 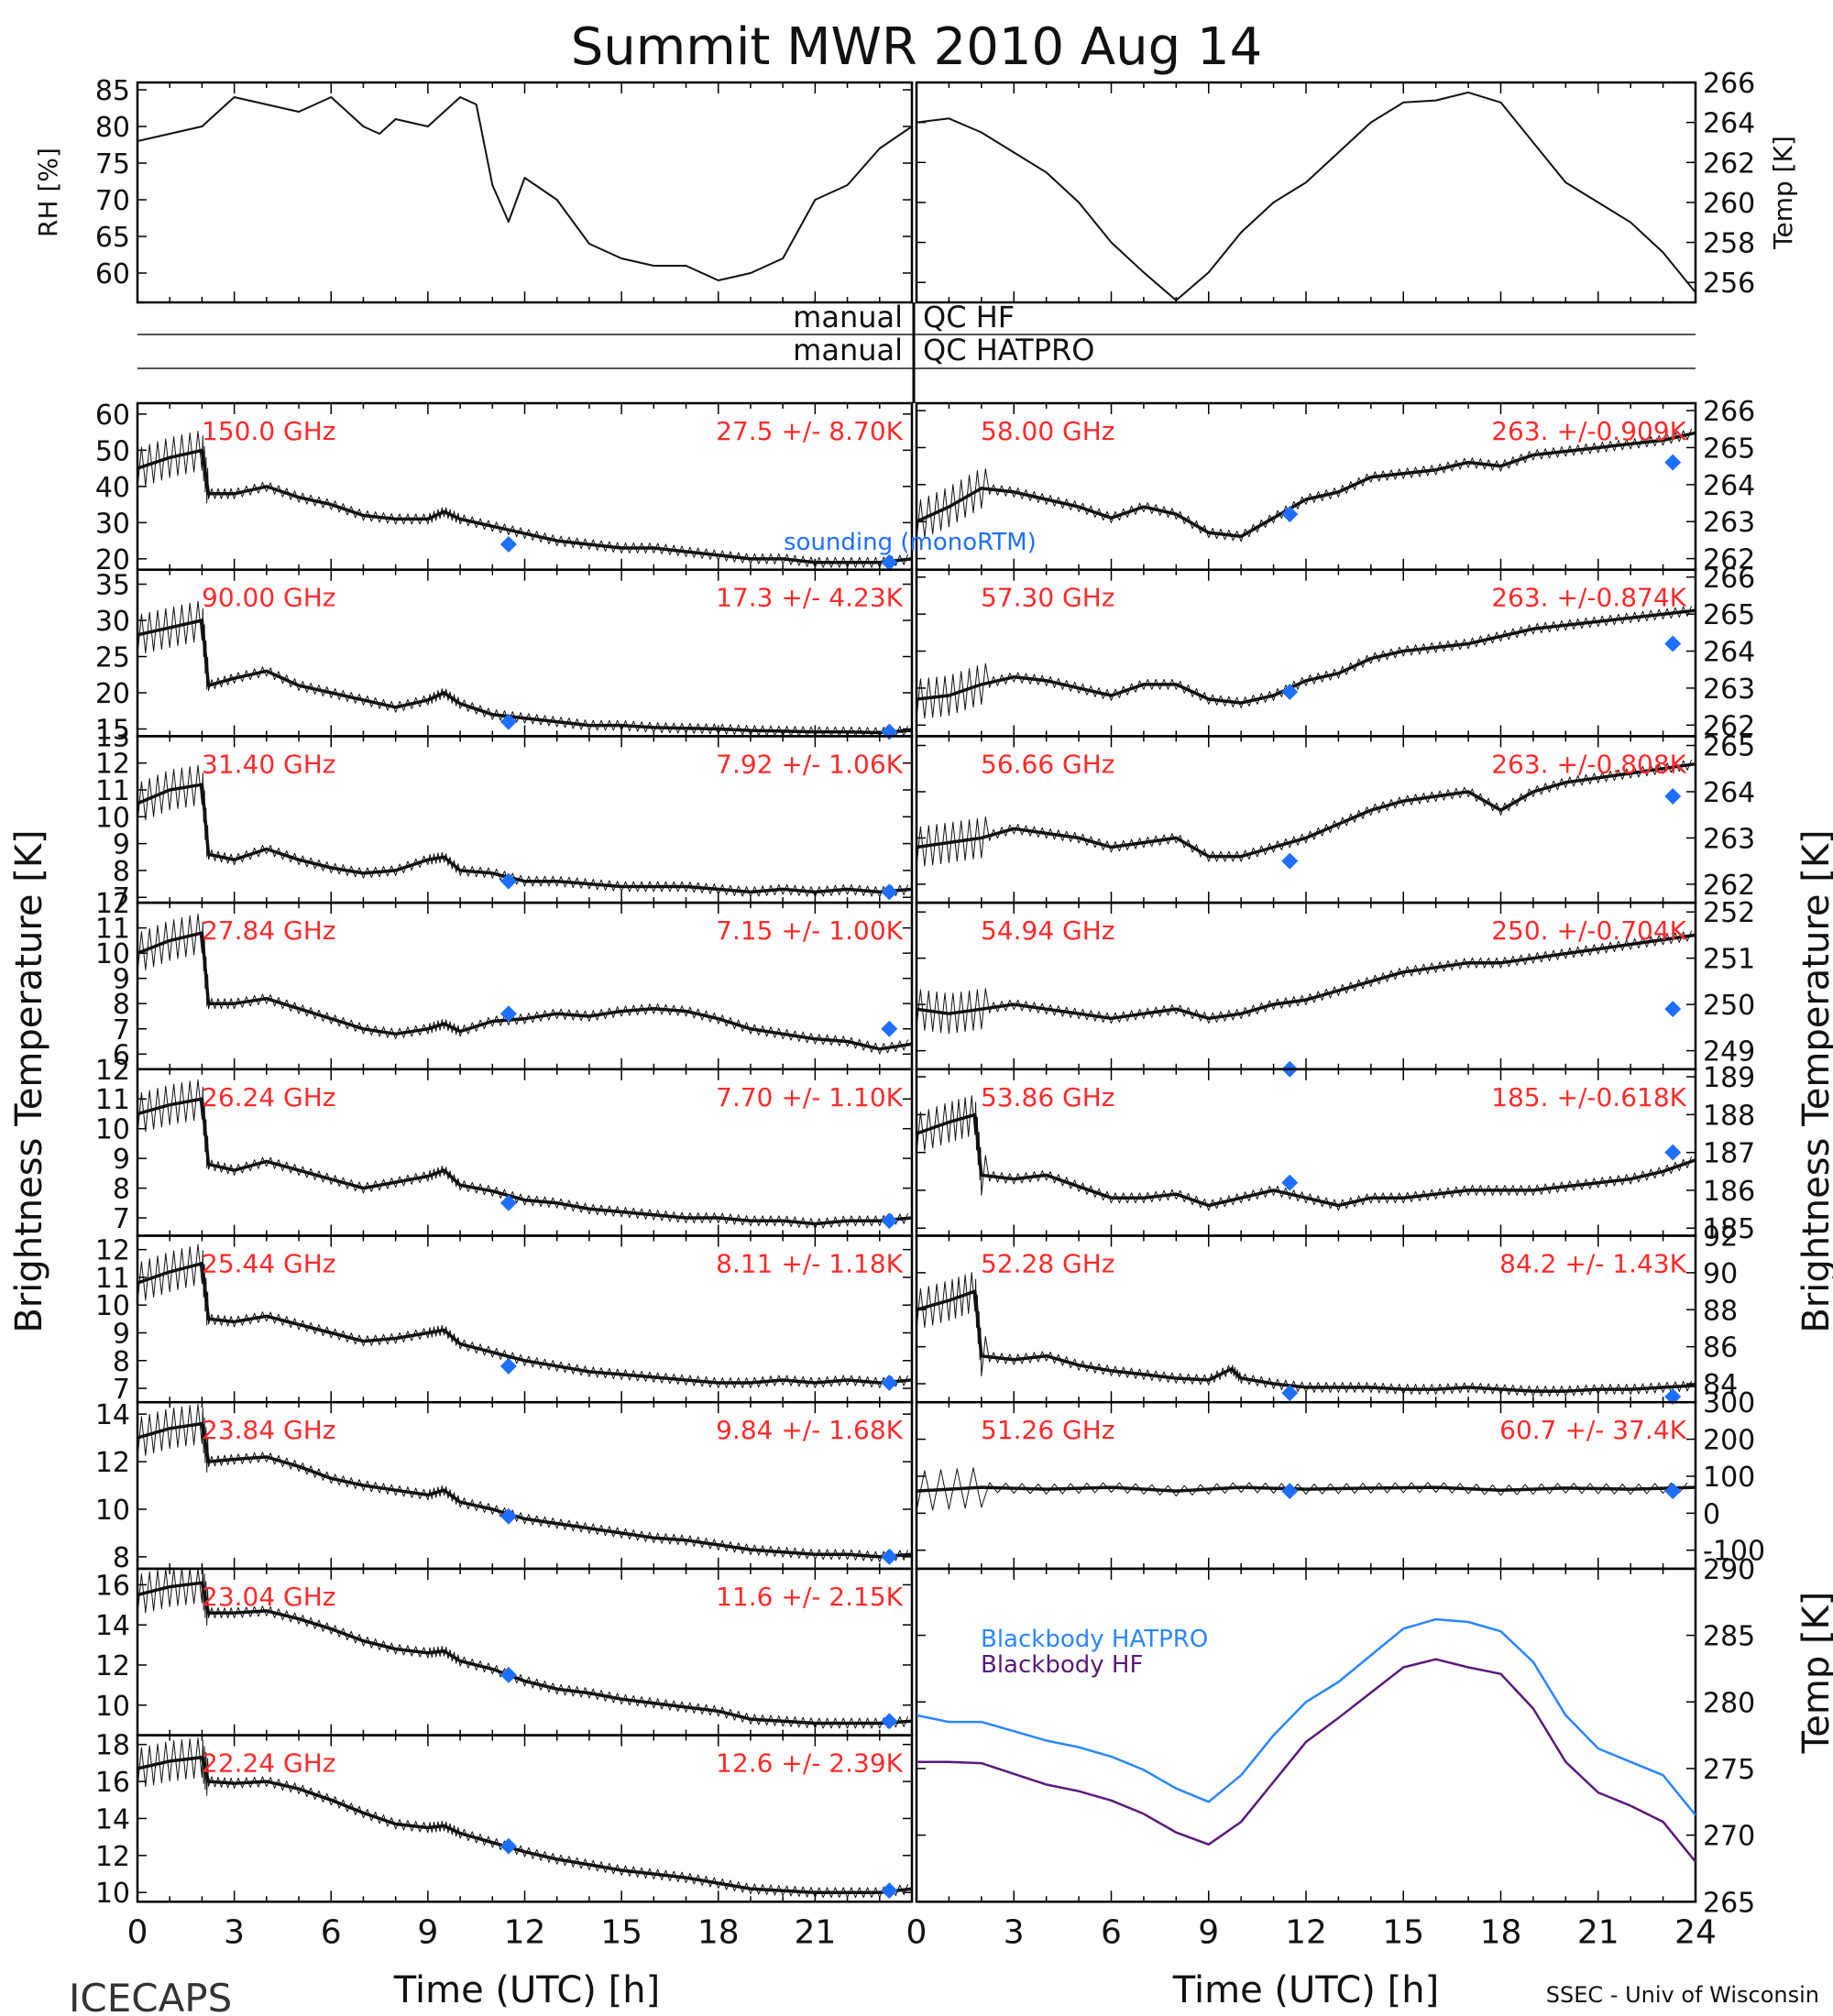 I want to click on panel-stat-label: 185. +/-0.618K, so click(x=1588, y=1097).